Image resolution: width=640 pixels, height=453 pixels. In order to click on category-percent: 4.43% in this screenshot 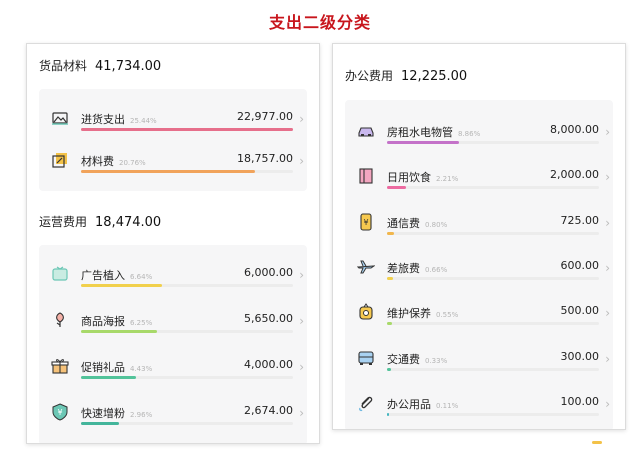, I will do `click(141, 369)`.